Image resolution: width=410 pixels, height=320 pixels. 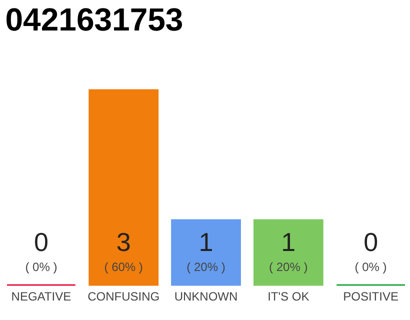 I want to click on x-tick-label: UNKNOWN, so click(x=206, y=297).